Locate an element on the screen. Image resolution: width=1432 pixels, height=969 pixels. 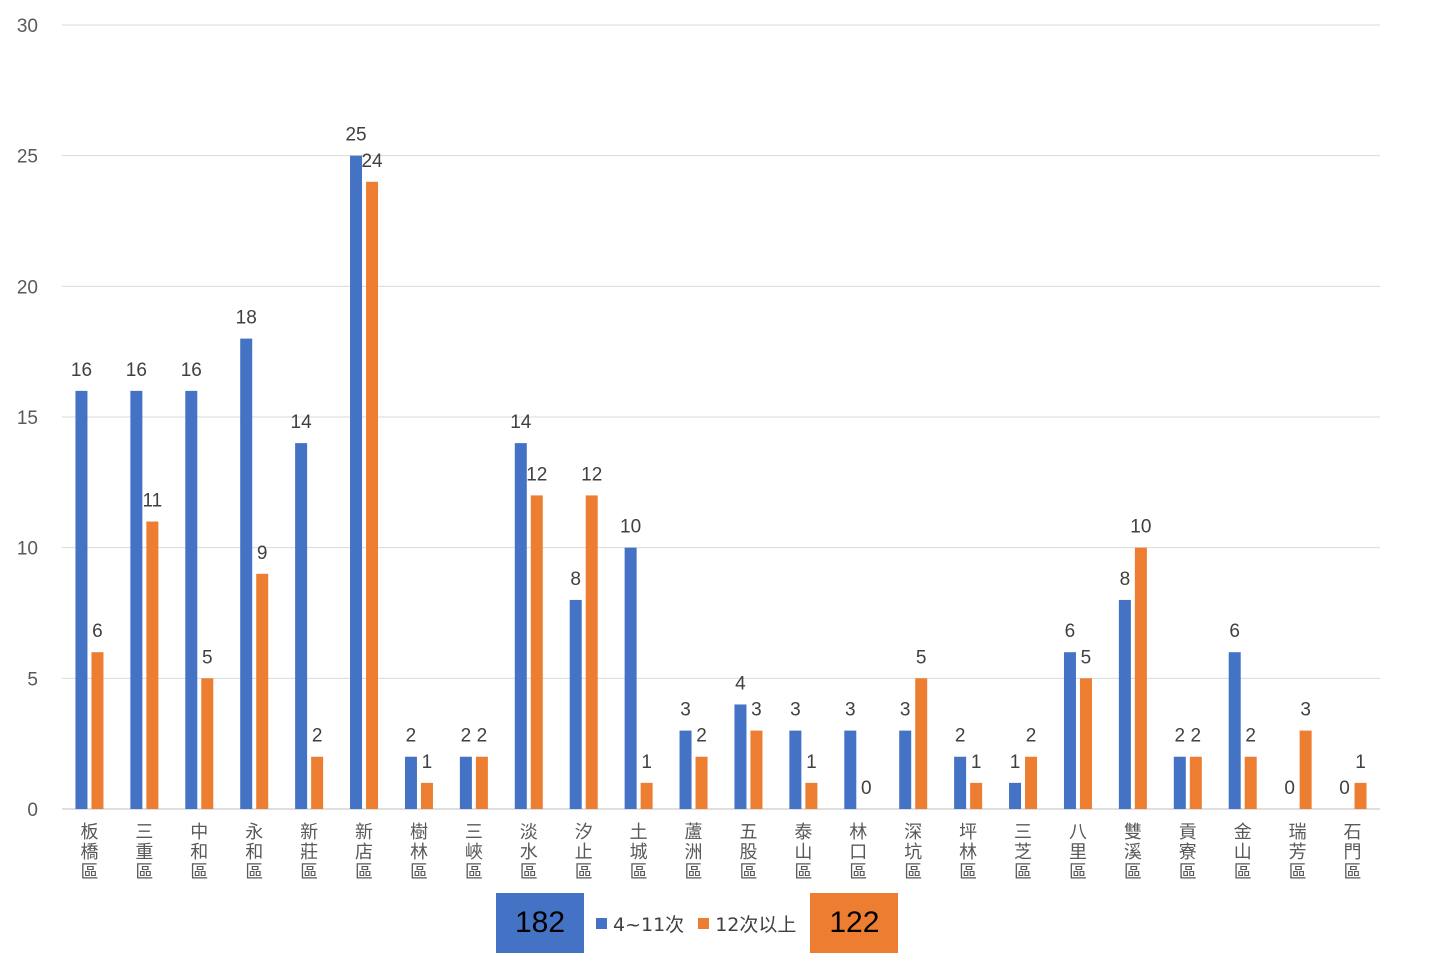
x-tick-label: 汐 is located at coordinates (584, 832).